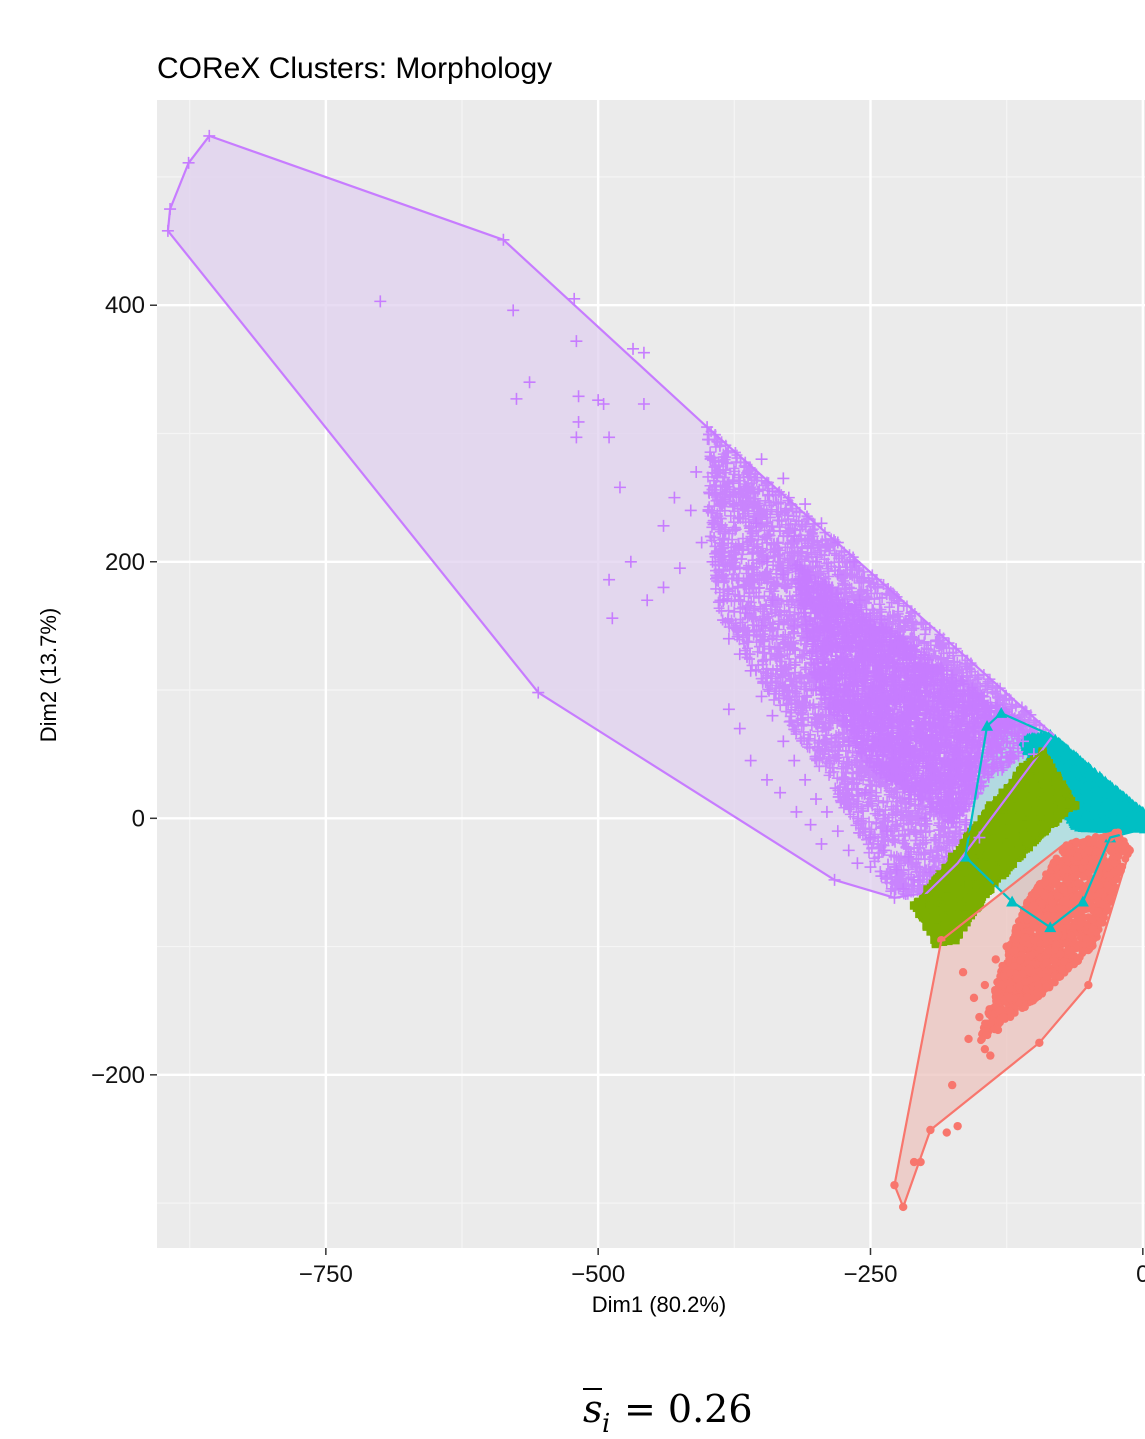  What do you see at coordinates (354, 68) in the screenshot?
I see `chart-title: COReX Clusters: Morphology` at bounding box center [354, 68].